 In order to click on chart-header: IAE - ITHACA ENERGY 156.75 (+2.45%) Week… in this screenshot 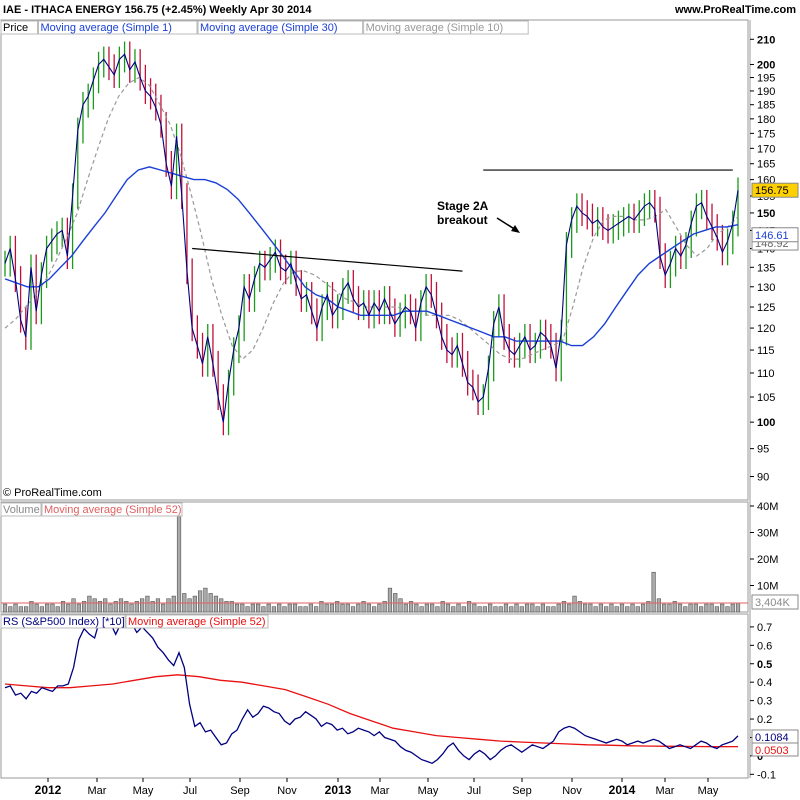, I will do `click(400, 10)`.